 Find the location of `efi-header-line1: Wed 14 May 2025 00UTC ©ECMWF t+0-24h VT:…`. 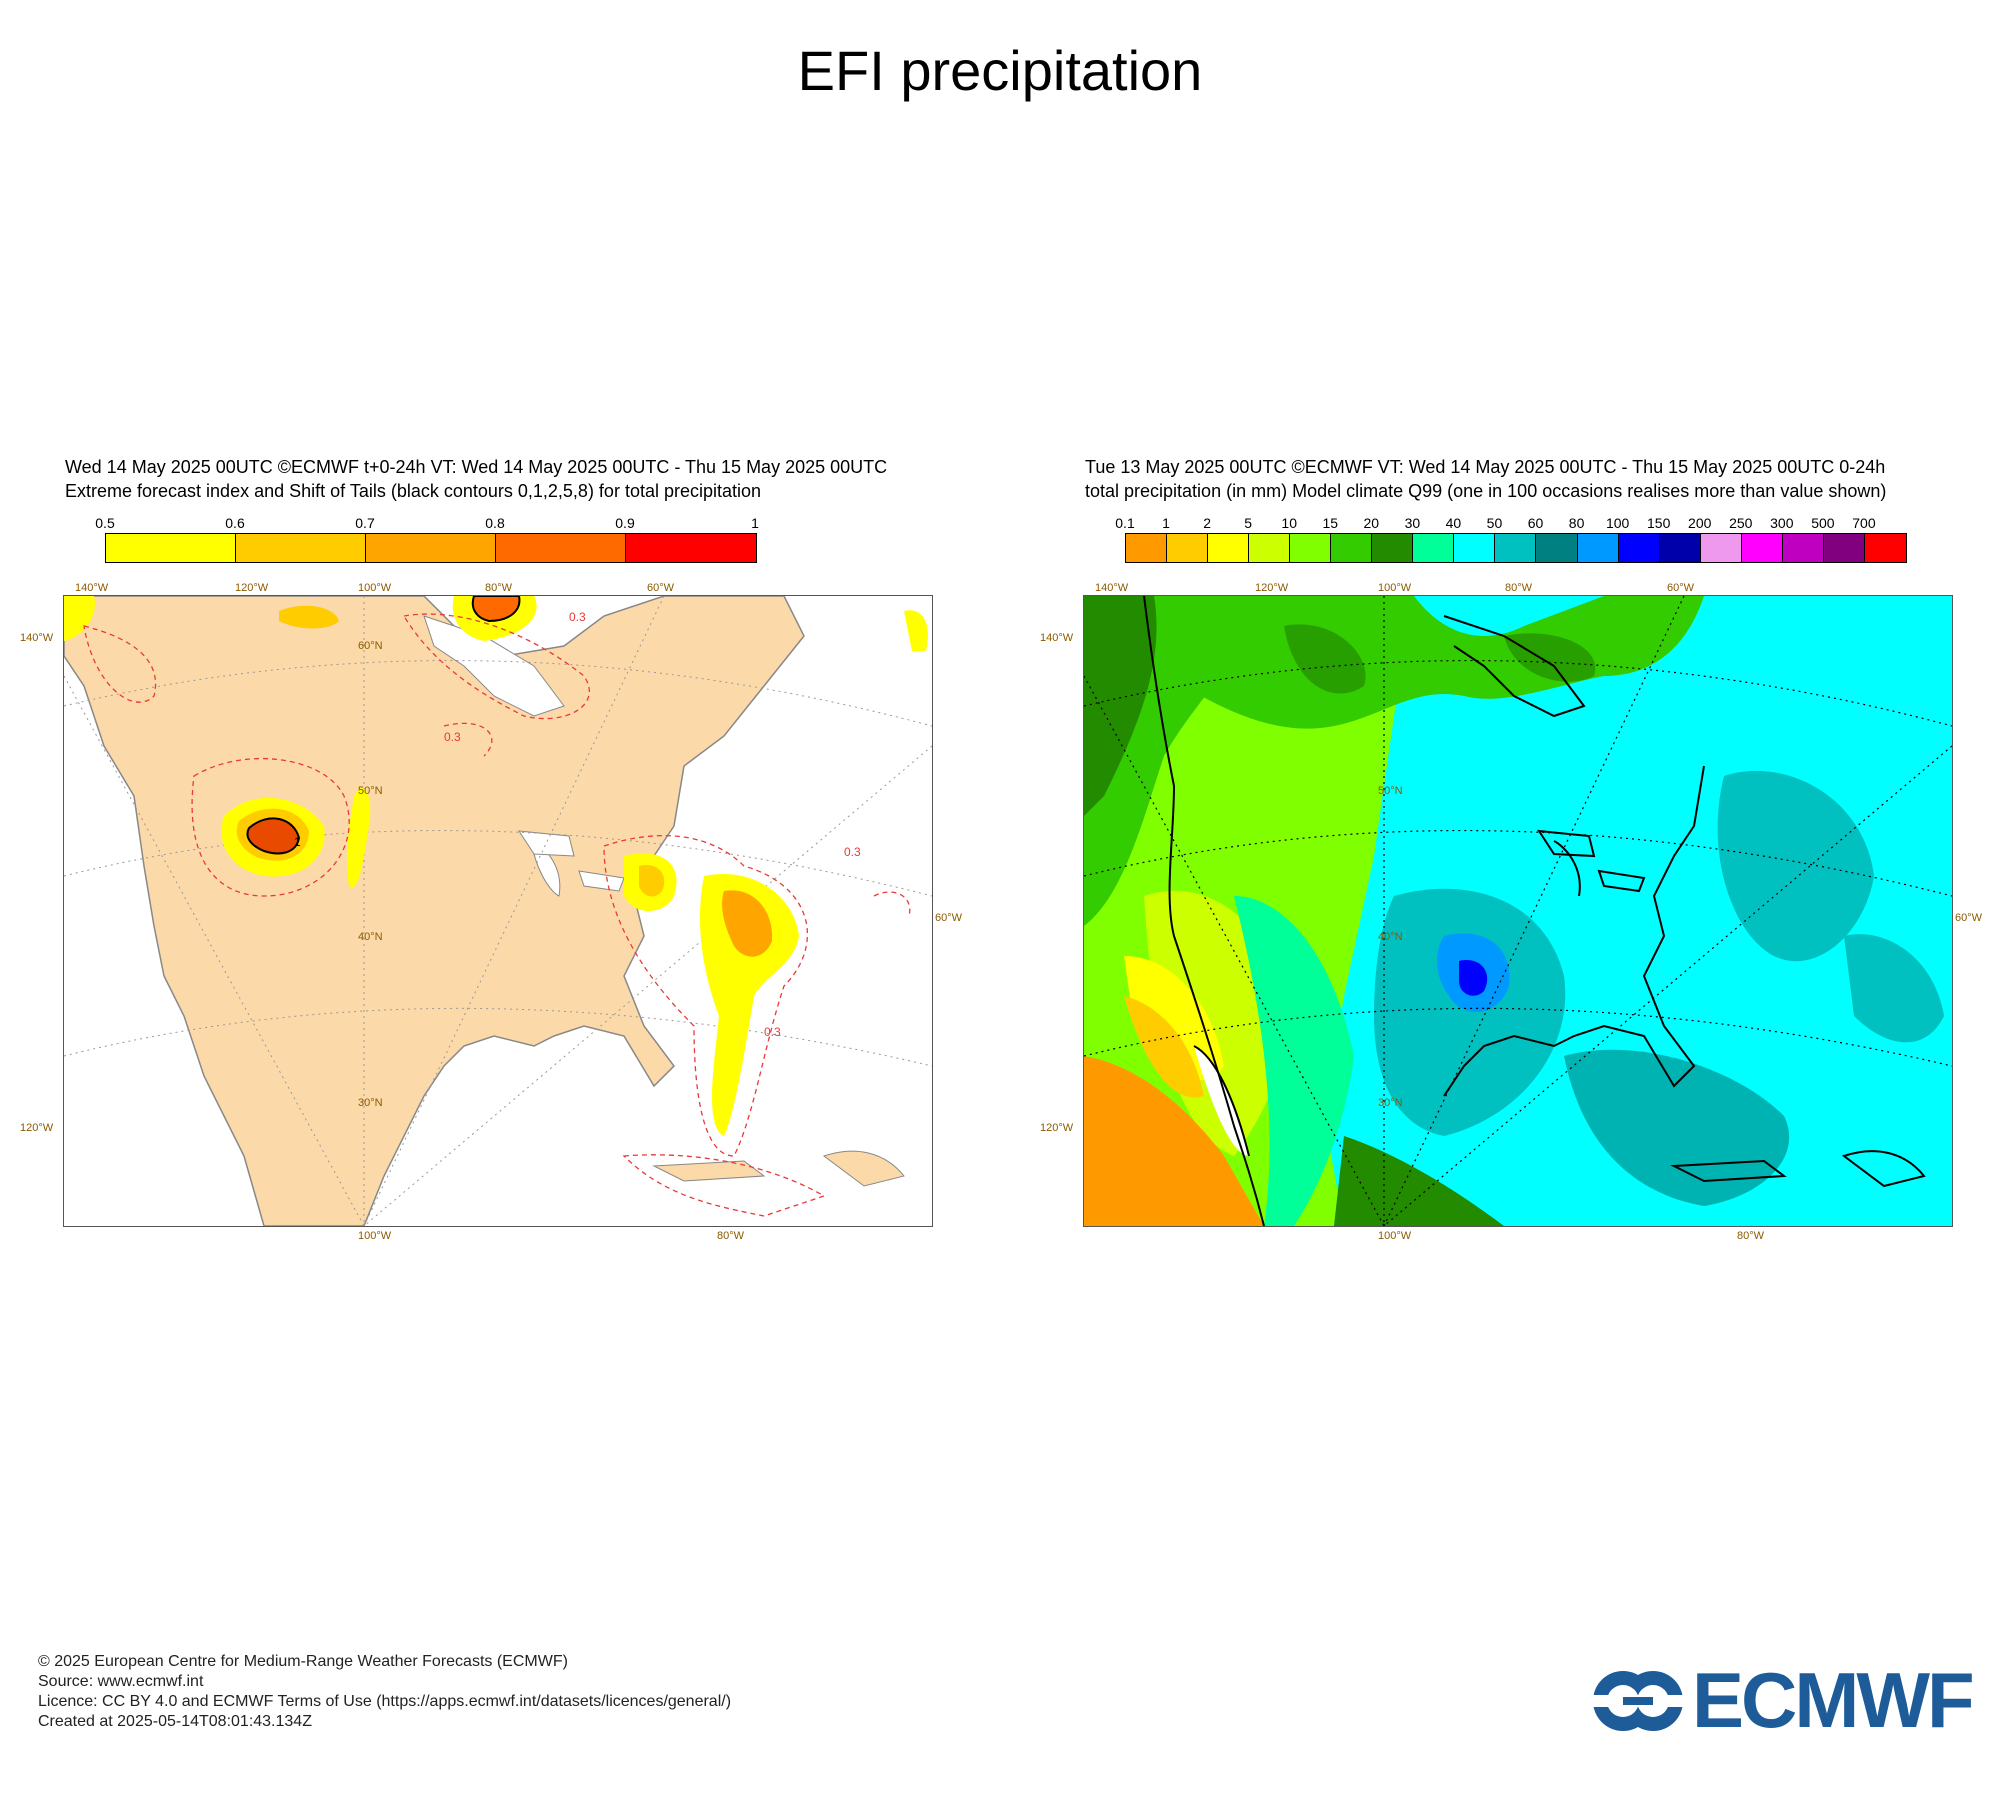

efi-header-line1: Wed 14 May 2025 00UTC ©ECMWF t+0-24h VT:… is located at coordinates (476, 467).